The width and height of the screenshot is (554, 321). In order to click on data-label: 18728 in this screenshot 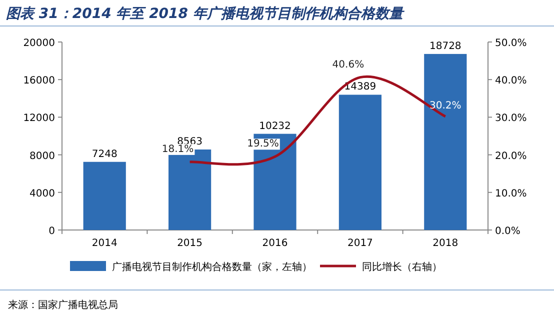, I will do `click(445, 46)`.